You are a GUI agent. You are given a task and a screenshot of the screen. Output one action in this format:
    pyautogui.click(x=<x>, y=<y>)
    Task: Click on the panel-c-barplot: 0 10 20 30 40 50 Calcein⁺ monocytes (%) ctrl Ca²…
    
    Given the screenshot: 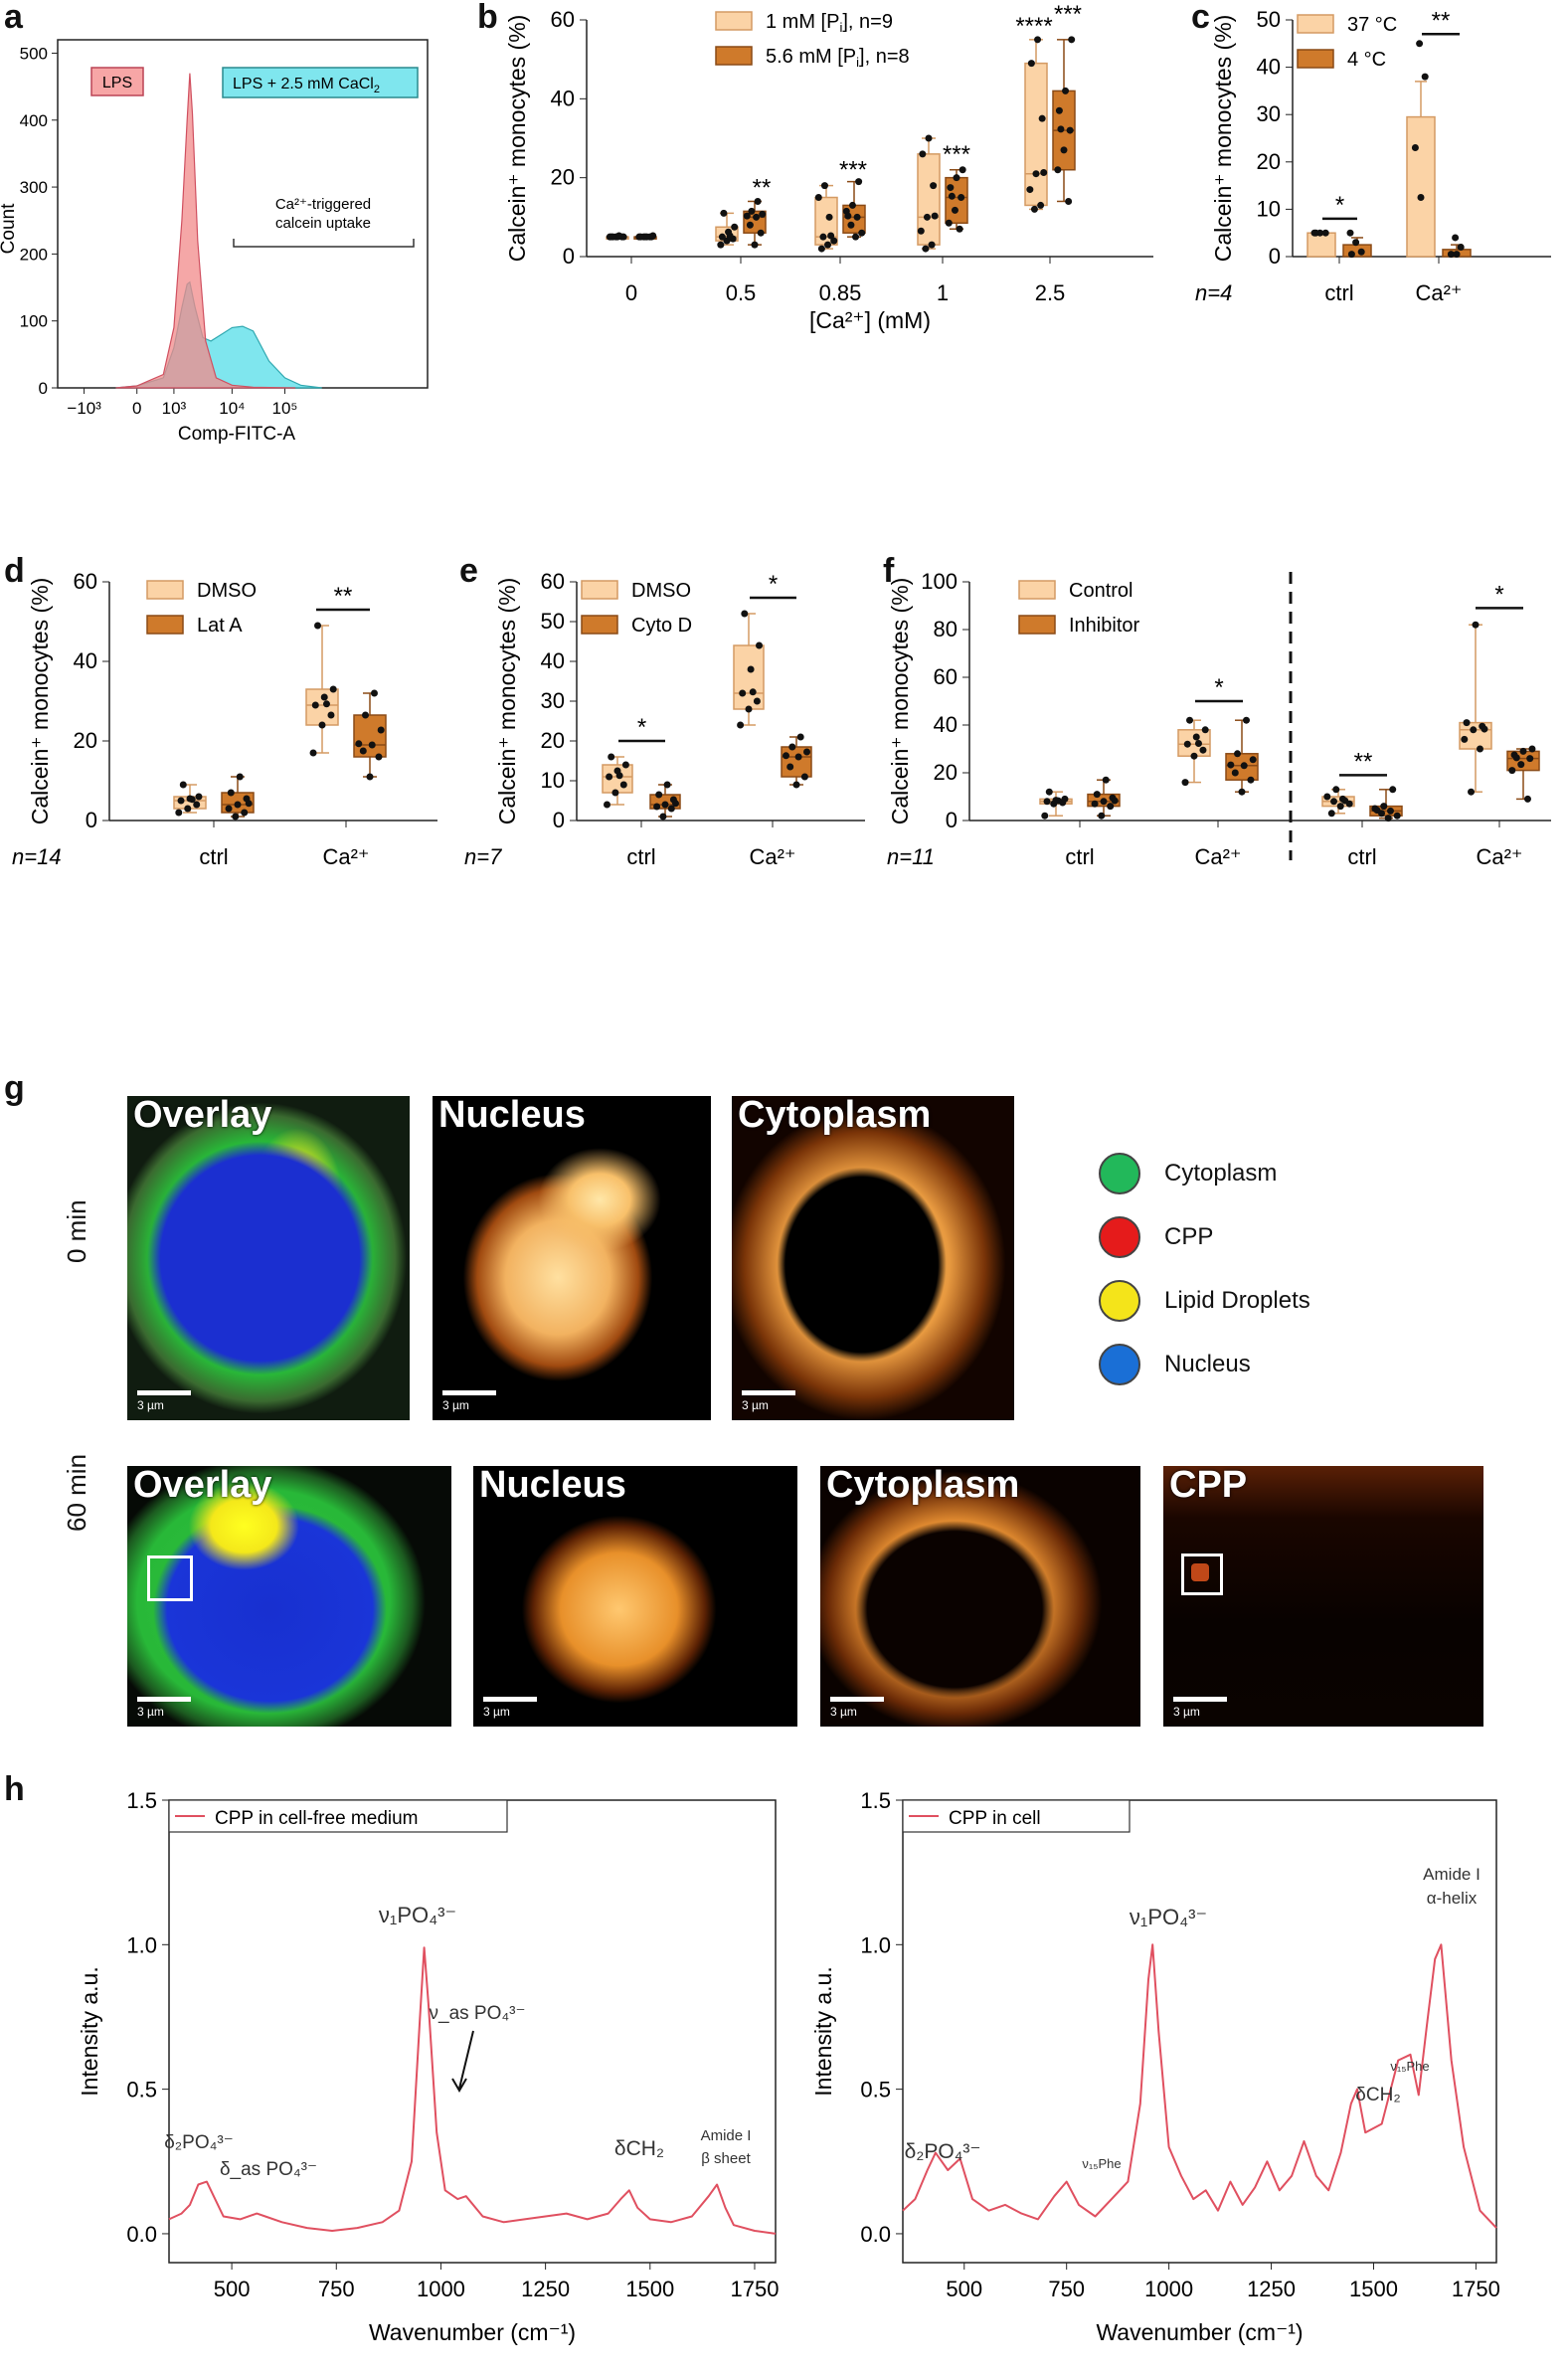 What is the action you would take?
    pyautogui.click(x=1373, y=156)
    